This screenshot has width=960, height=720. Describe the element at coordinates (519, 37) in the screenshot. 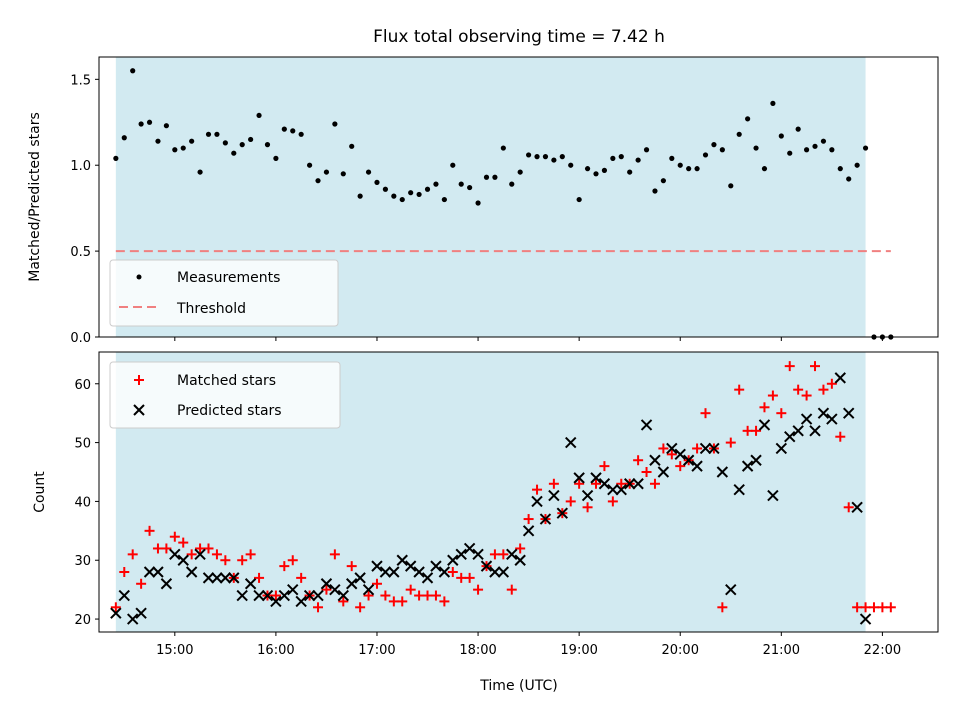

I see `chart-title: Flux total observing time = 7.42 h` at that location.